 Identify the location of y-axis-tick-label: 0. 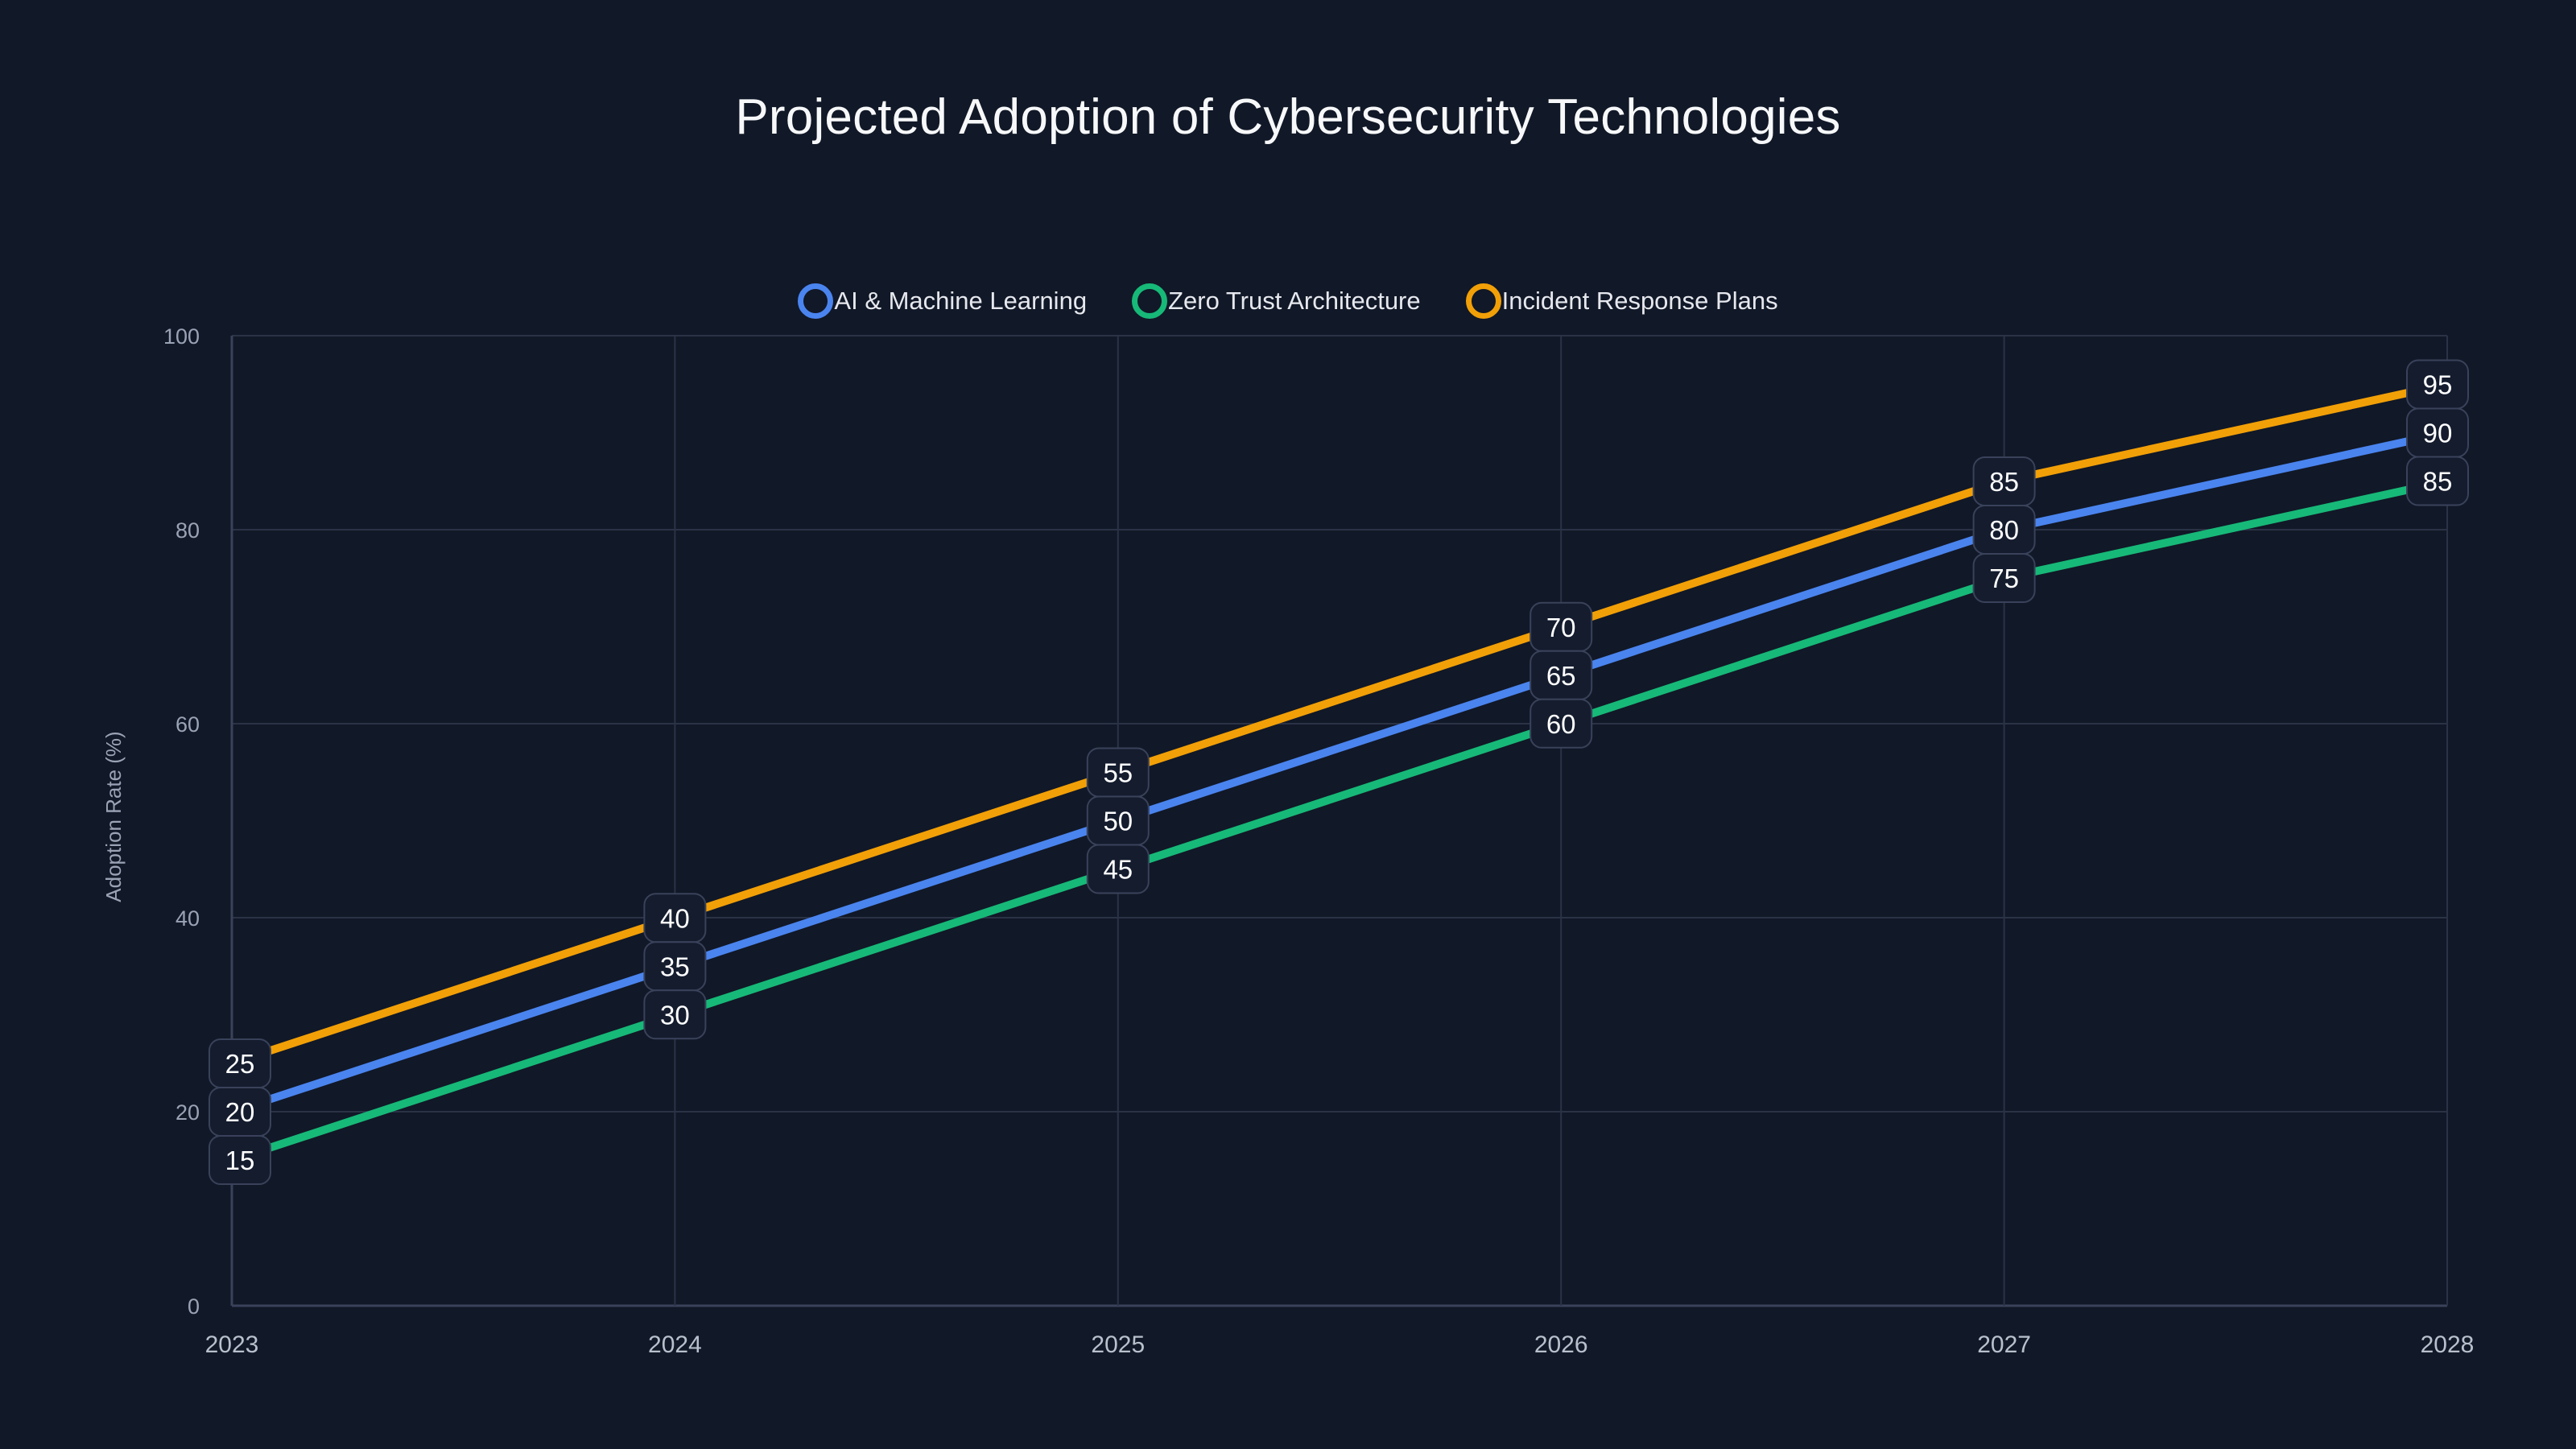
(194, 1306).